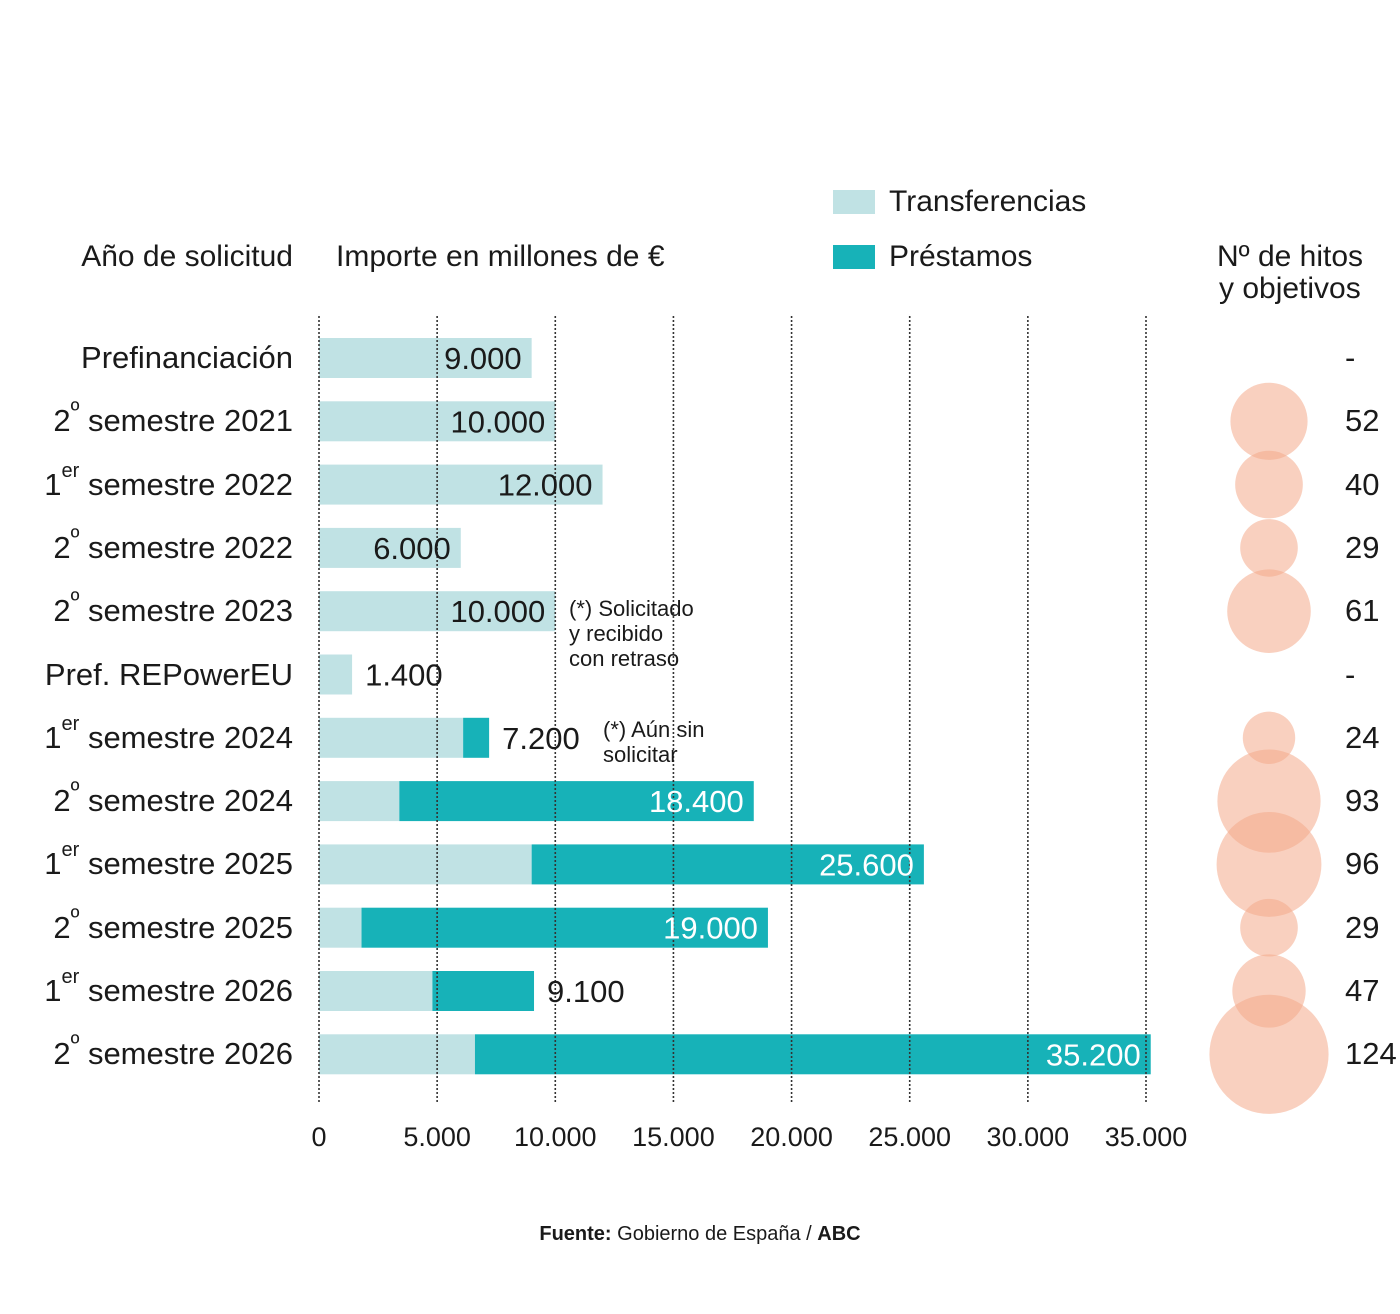 The height and width of the screenshot is (1314, 1400). I want to click on x-tick-label: 15.000, so click(673, 1137).